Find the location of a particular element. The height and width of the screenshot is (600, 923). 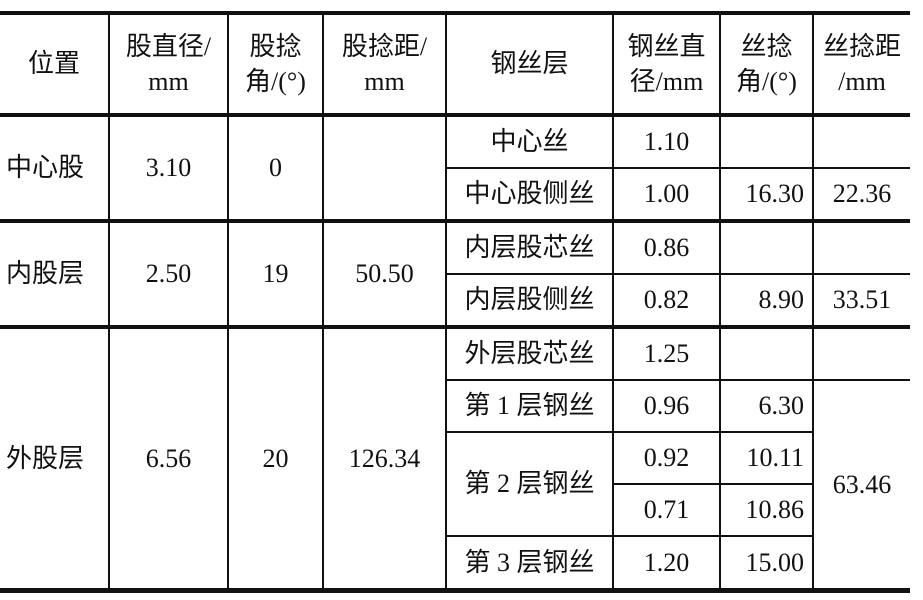

strand-lay-angle-cell: 0 is located at coordinates (275, 168).